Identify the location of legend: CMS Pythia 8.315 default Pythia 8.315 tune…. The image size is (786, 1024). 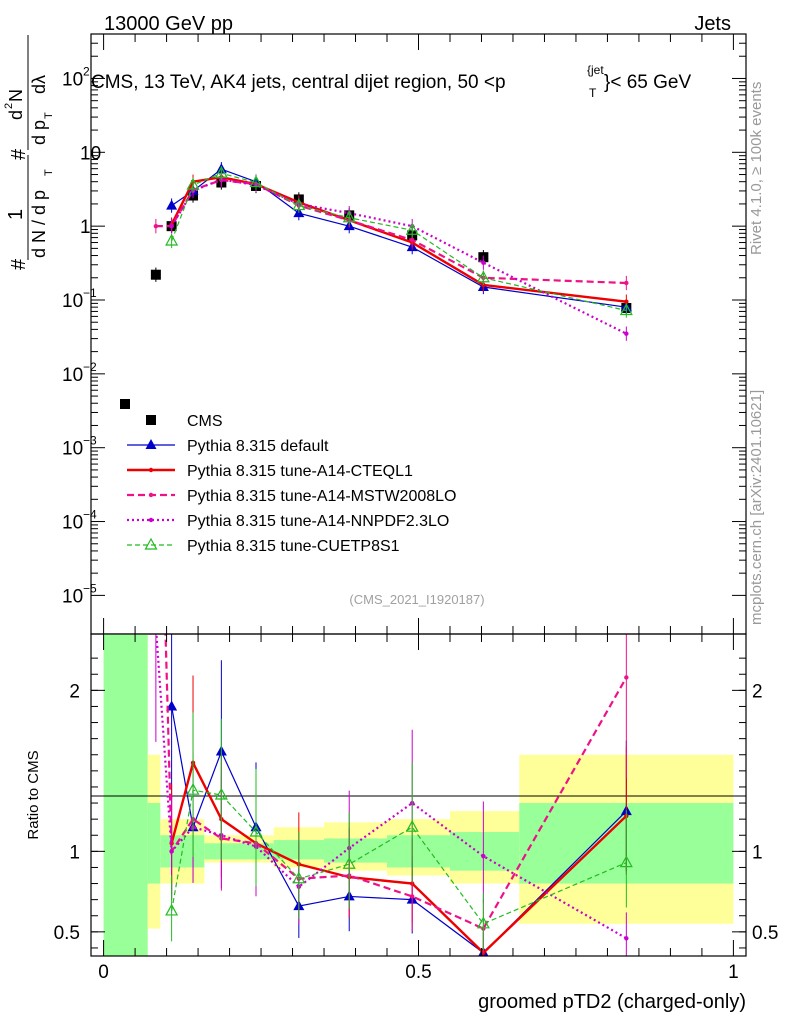
(288, 477).